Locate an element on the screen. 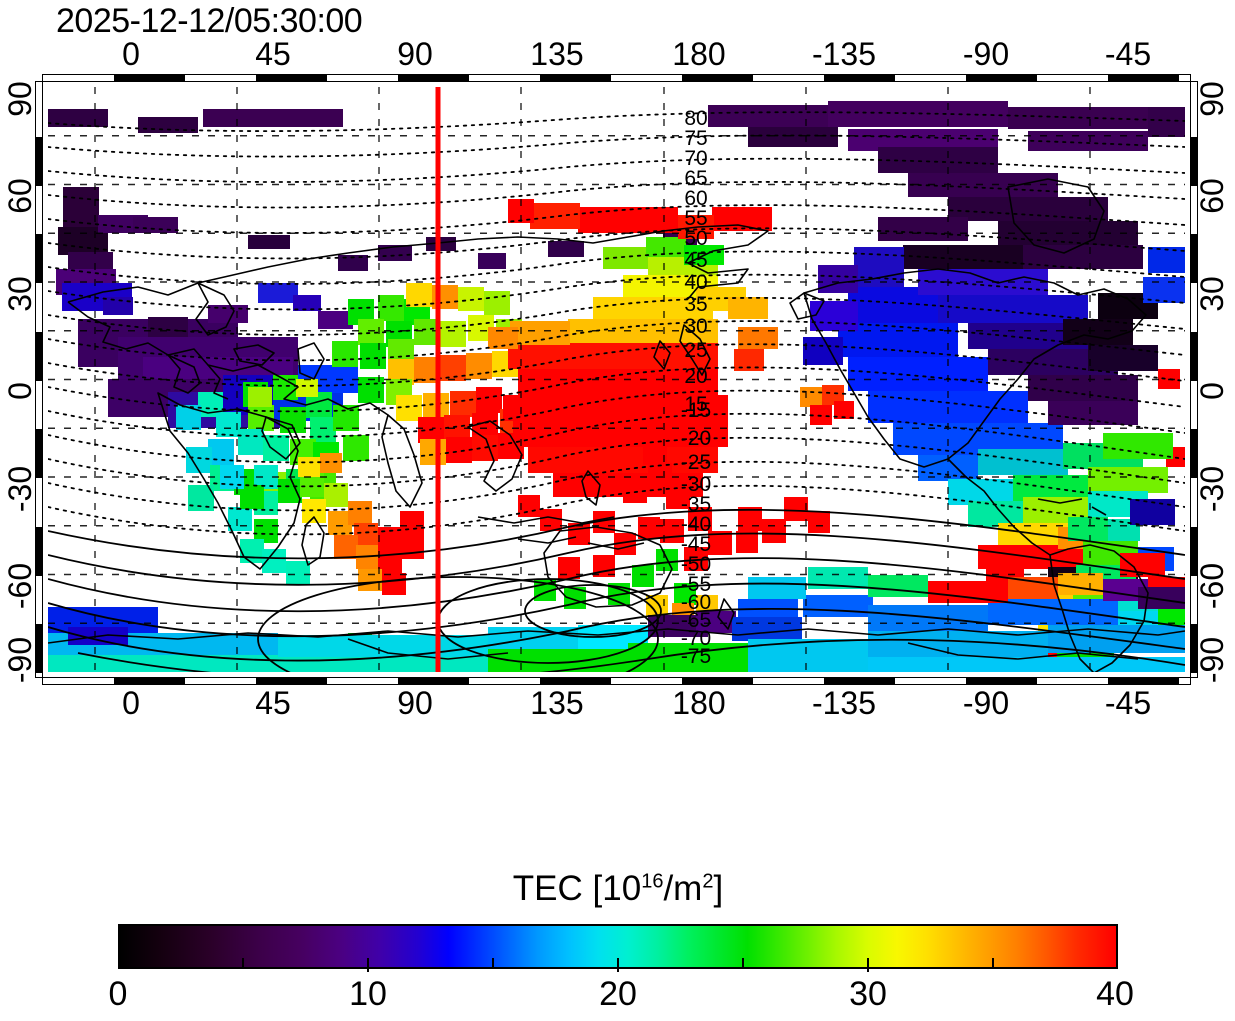  axis-frame-top is located at coordinates (616, 78).